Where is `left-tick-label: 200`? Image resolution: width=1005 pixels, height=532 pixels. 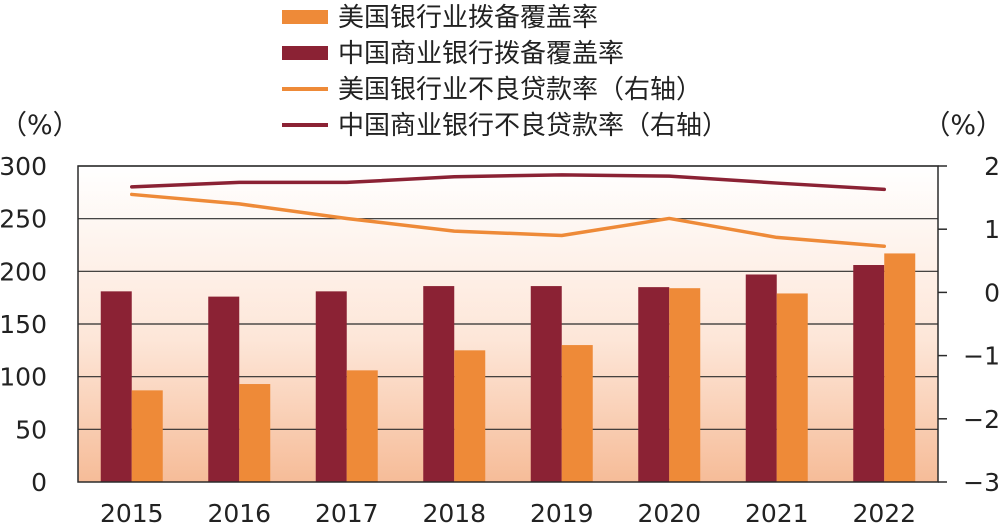
left-tick-label: 200 is located at coordinates (23, 271).